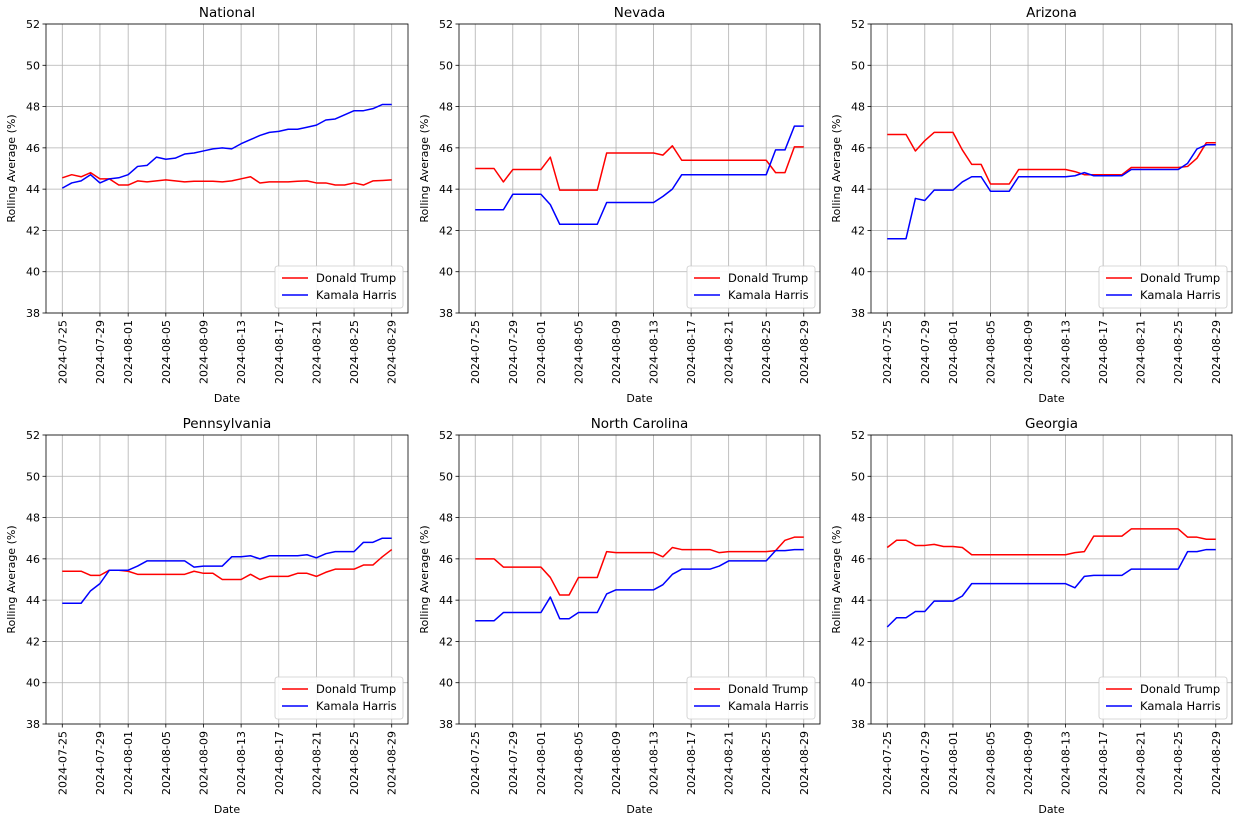  Describe the element at coordinates (227, 13) in the screenshot. I see `subplot-title: National` at that location.